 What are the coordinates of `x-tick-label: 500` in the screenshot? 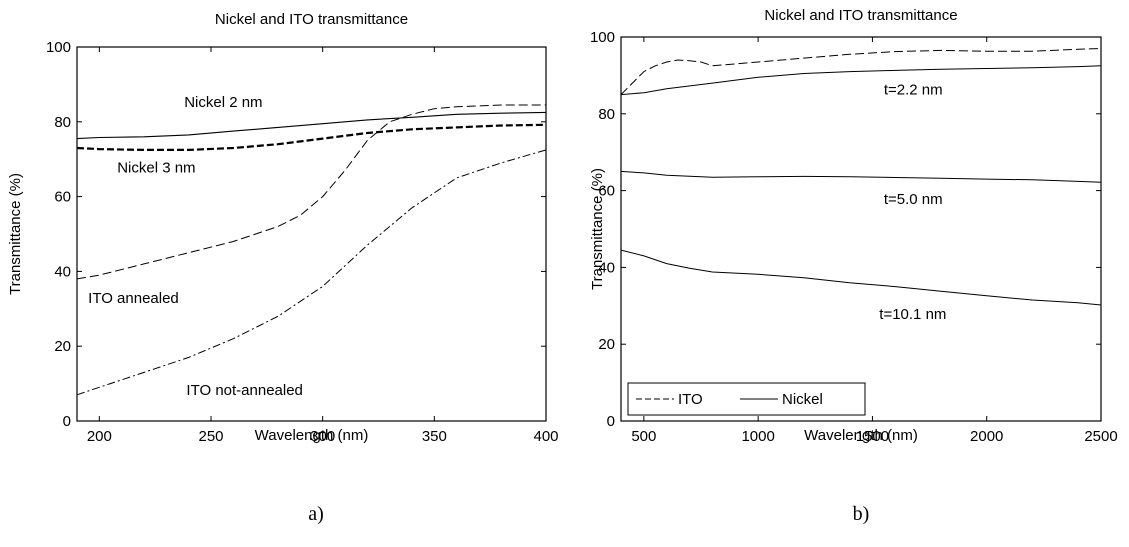 It's located at (643, 436).